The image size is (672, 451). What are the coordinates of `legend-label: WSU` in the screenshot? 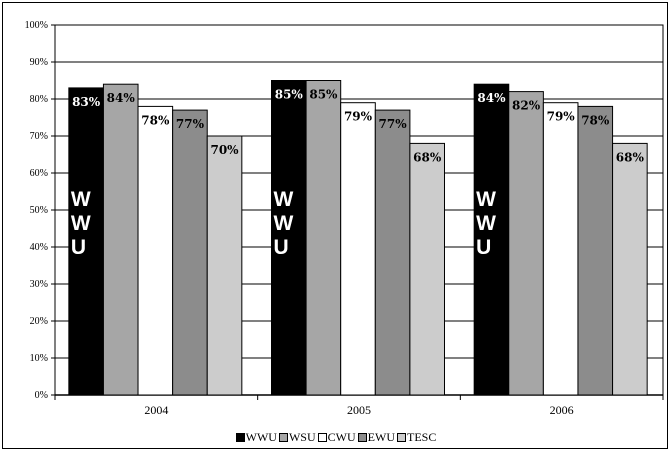 It's located at (302, 437).